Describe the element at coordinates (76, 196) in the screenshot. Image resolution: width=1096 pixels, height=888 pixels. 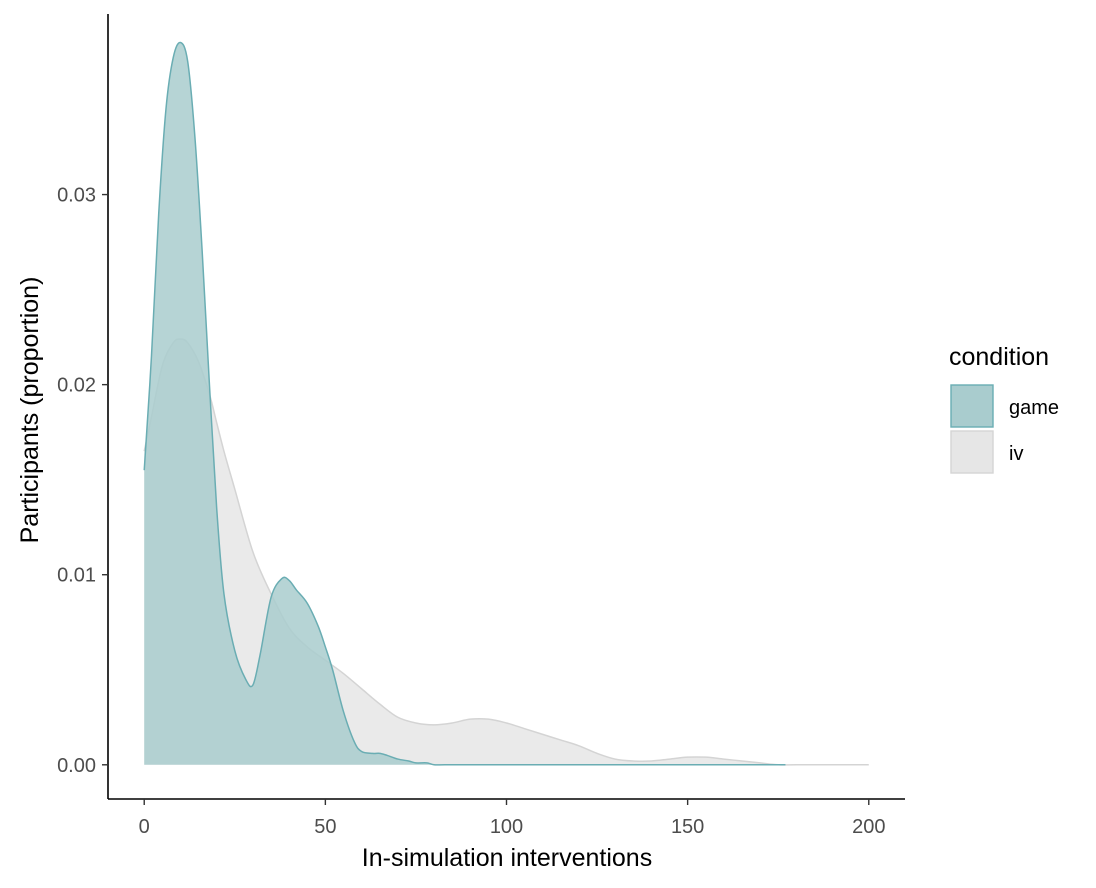
I see `y-tick-label: 0.03` at that location.